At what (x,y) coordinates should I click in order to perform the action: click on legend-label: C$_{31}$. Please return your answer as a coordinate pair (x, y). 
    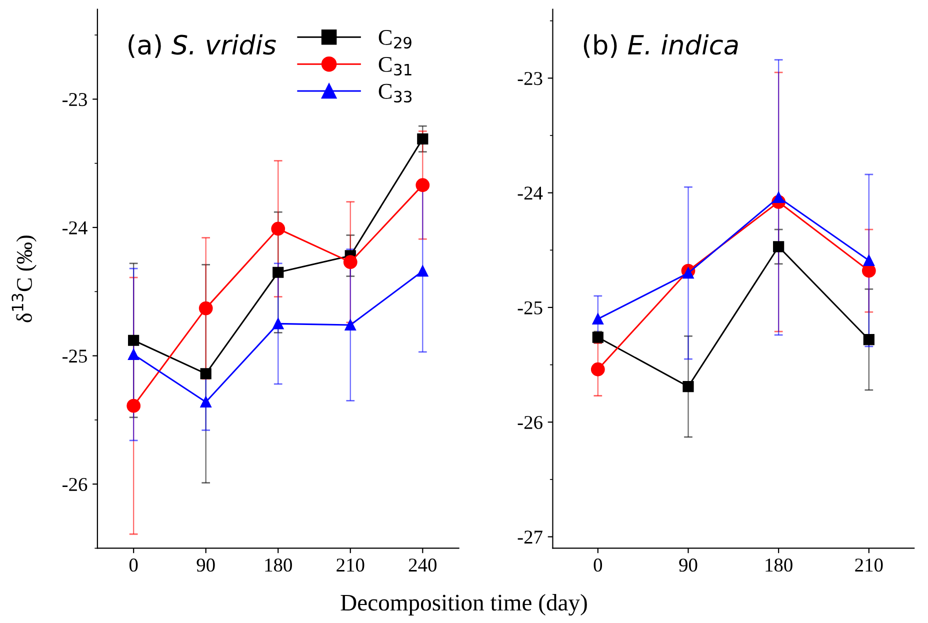
    Looking at the image, I should click on (395, 66).